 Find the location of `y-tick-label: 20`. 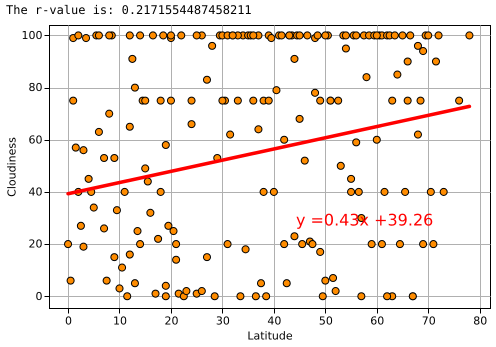

y-tick-label: 20 is located at coordinates (35, 244).